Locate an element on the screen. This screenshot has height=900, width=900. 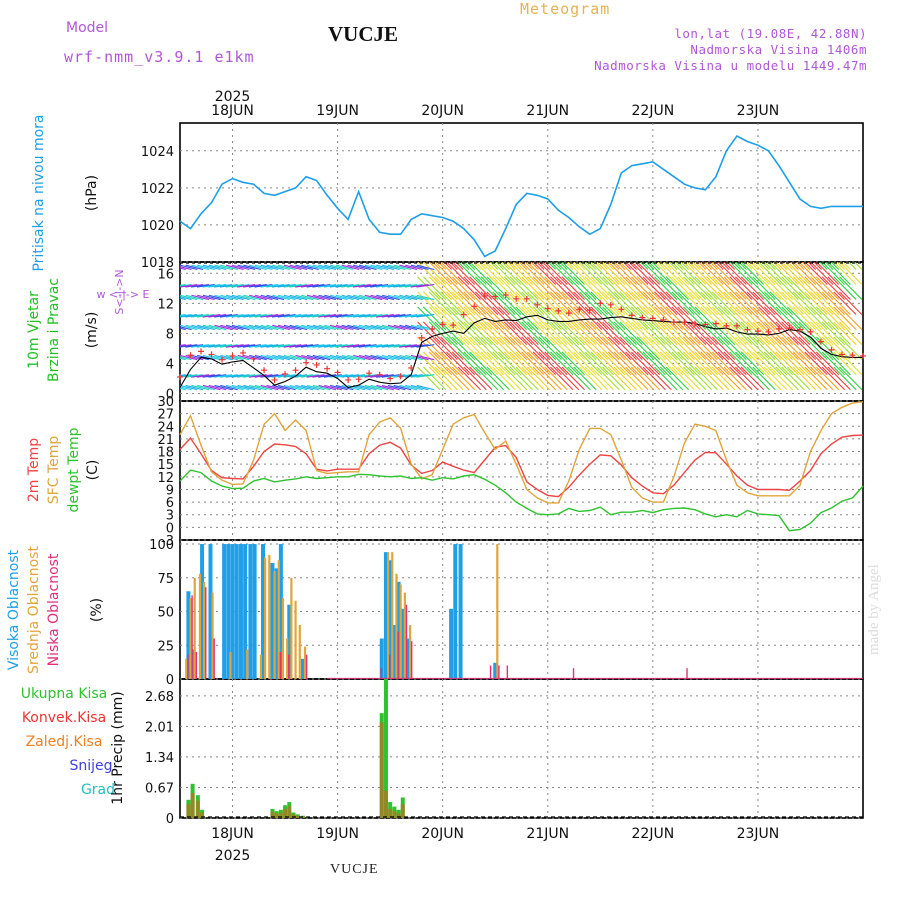
day-label-bottom: 18JUN is located at coordinates (232, 834).